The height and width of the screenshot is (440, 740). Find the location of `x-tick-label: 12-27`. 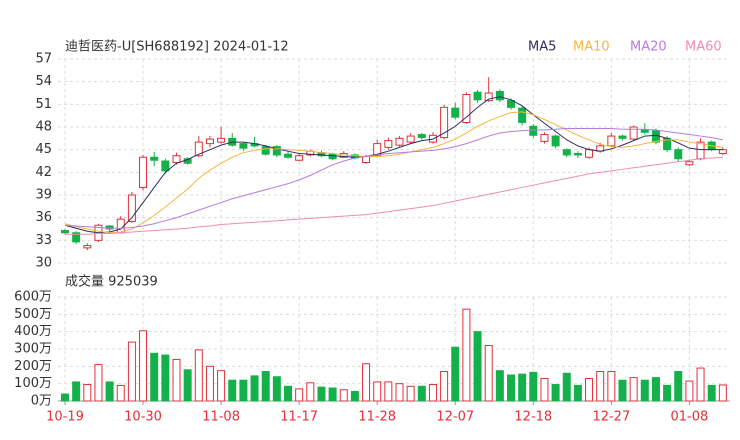

x-tick-label: 12-27 is located at coordinates (611, 417).